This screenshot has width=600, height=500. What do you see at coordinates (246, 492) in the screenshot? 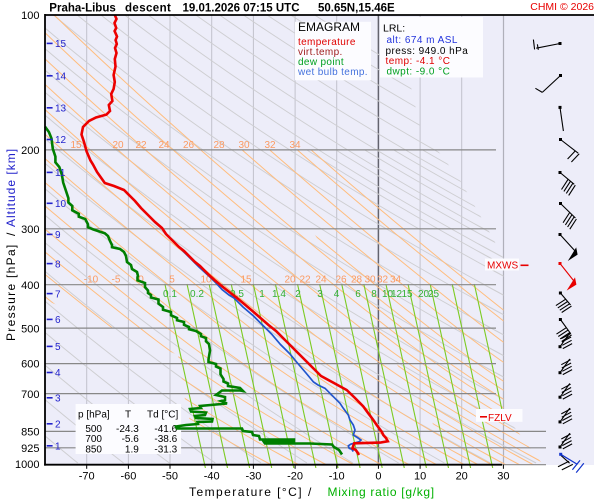
I see `svg-text: Temperature [°C]` at bounding box center [246, 492].